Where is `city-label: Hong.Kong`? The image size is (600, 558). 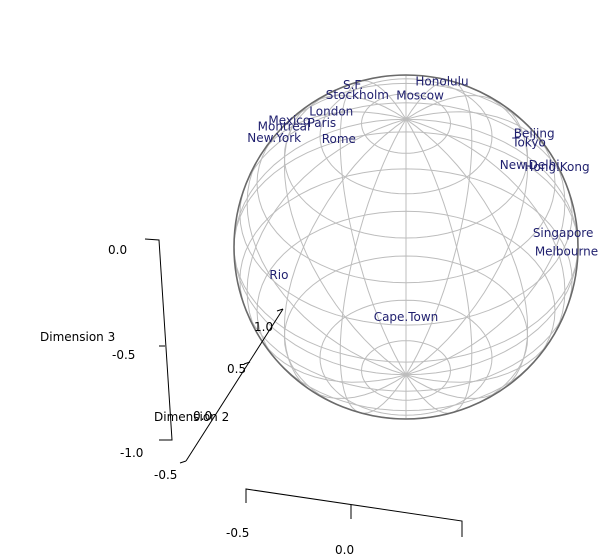 city-label: Hong.Kong is located at coordinates (556, 167).